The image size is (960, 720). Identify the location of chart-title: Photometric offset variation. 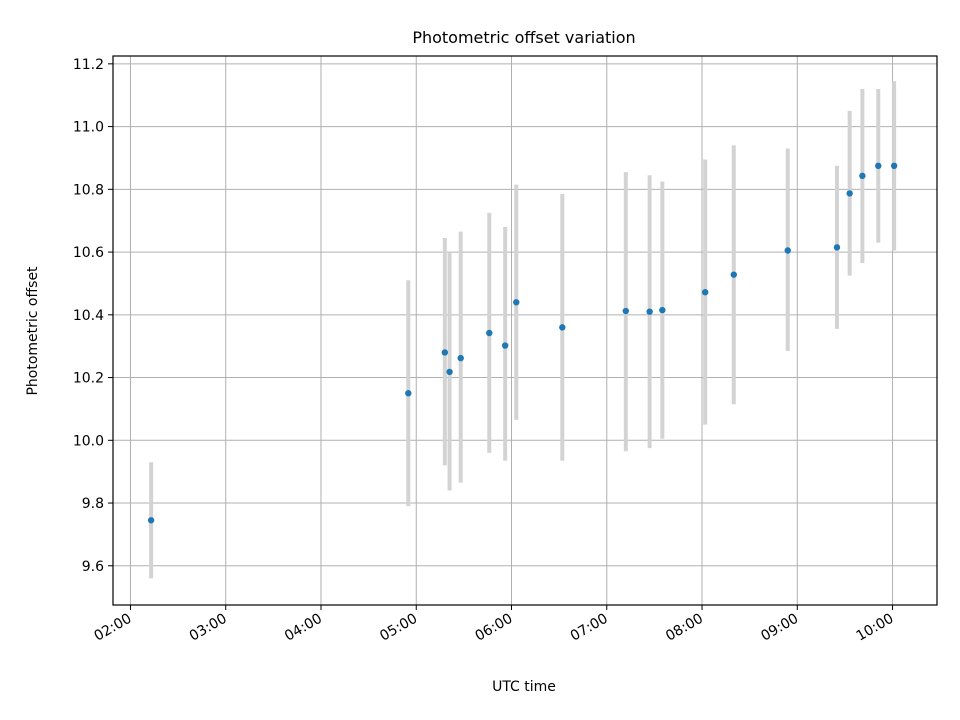
(523, 37).